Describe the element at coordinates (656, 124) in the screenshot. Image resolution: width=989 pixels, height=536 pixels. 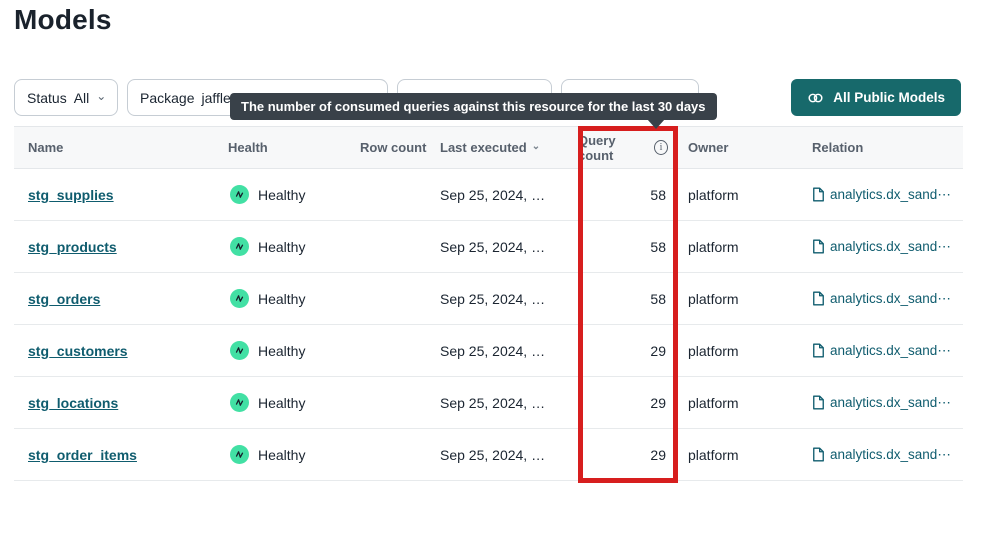
I see `tooltip-arrow` at that location.